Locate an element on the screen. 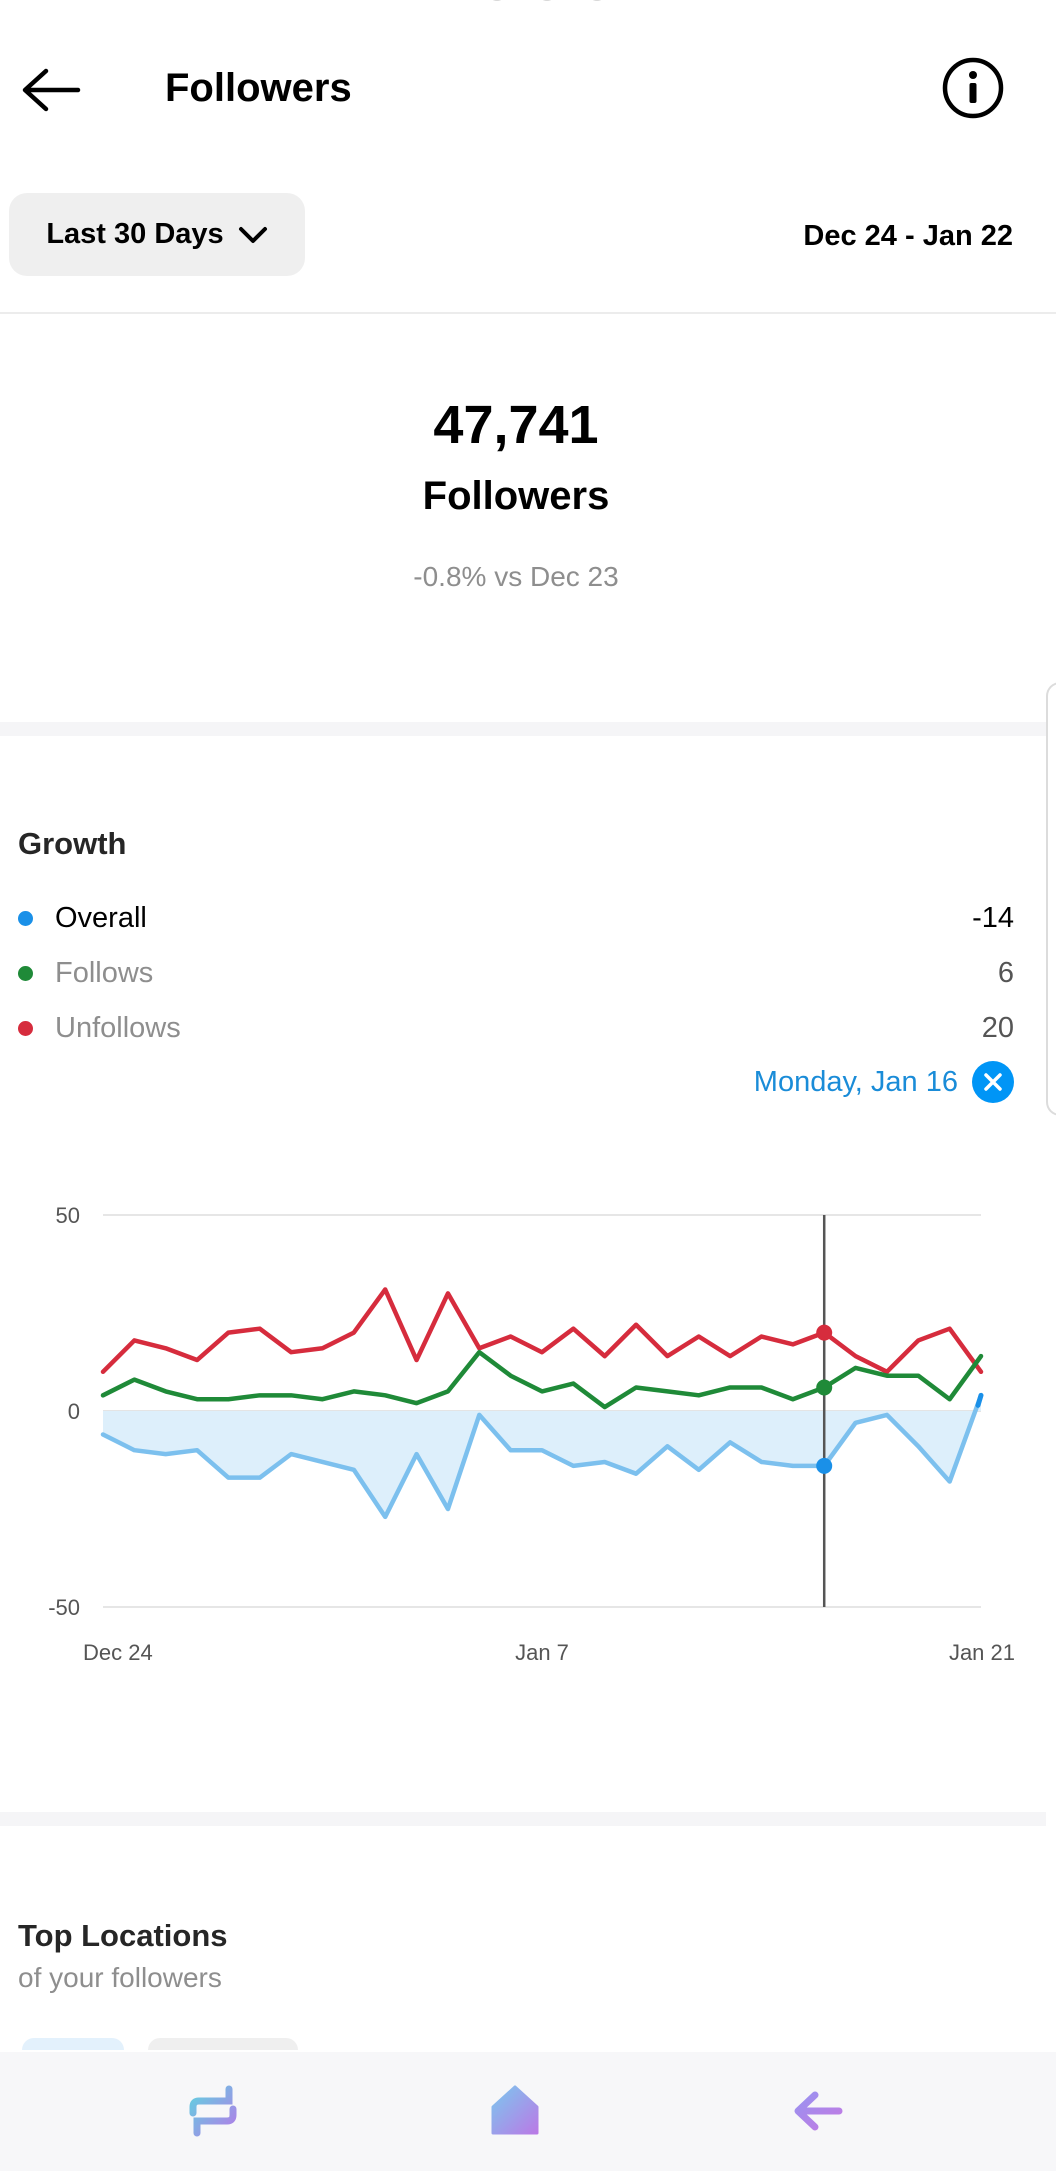 The image size is (1056, 2171). edge-panel-handle is located at coordinates (1051, 899).